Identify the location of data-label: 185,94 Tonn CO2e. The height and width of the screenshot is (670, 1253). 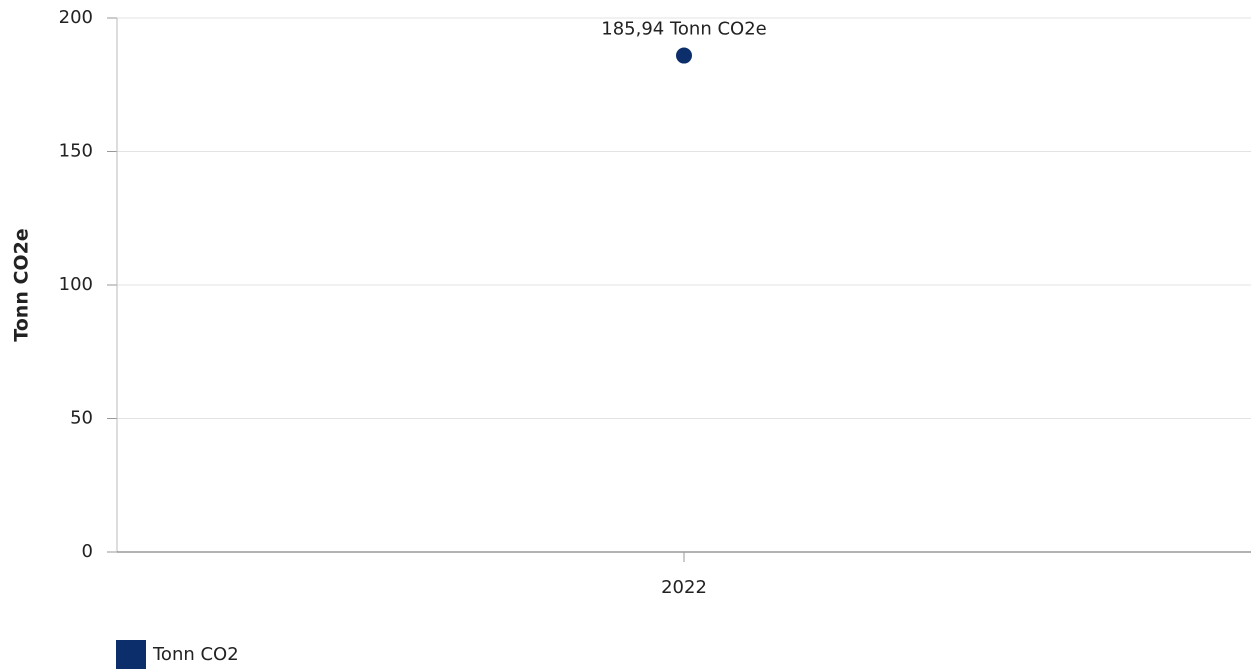
(683, 29).